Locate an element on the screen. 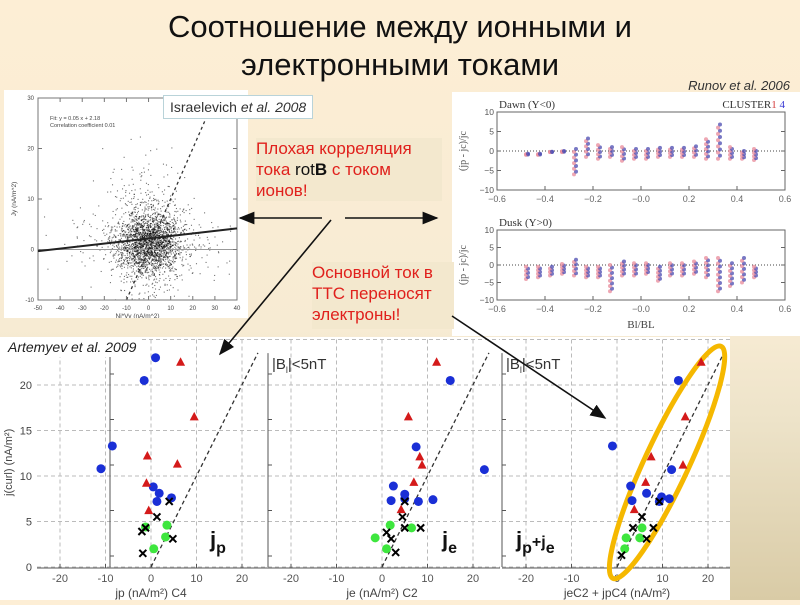 This screenshot has width=800, height=605. y-tick-label: 0 is located at coordinates (491, 265).